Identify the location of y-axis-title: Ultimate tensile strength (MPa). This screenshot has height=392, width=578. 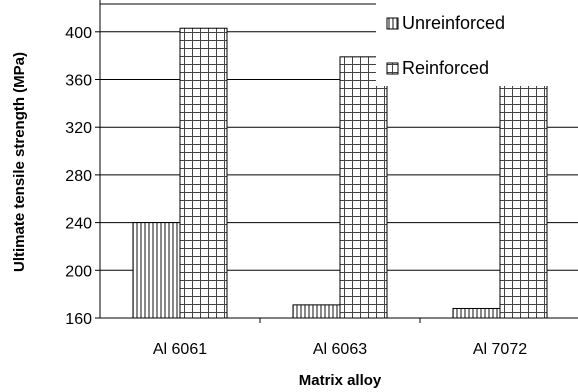
(19, 162).